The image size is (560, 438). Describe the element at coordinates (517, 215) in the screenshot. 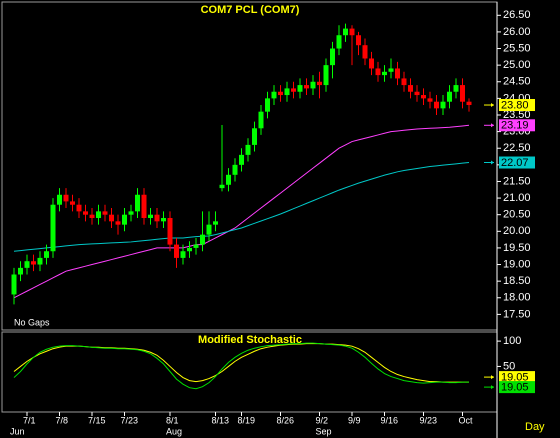

I see `y-tick-label: 20.50` at that location.